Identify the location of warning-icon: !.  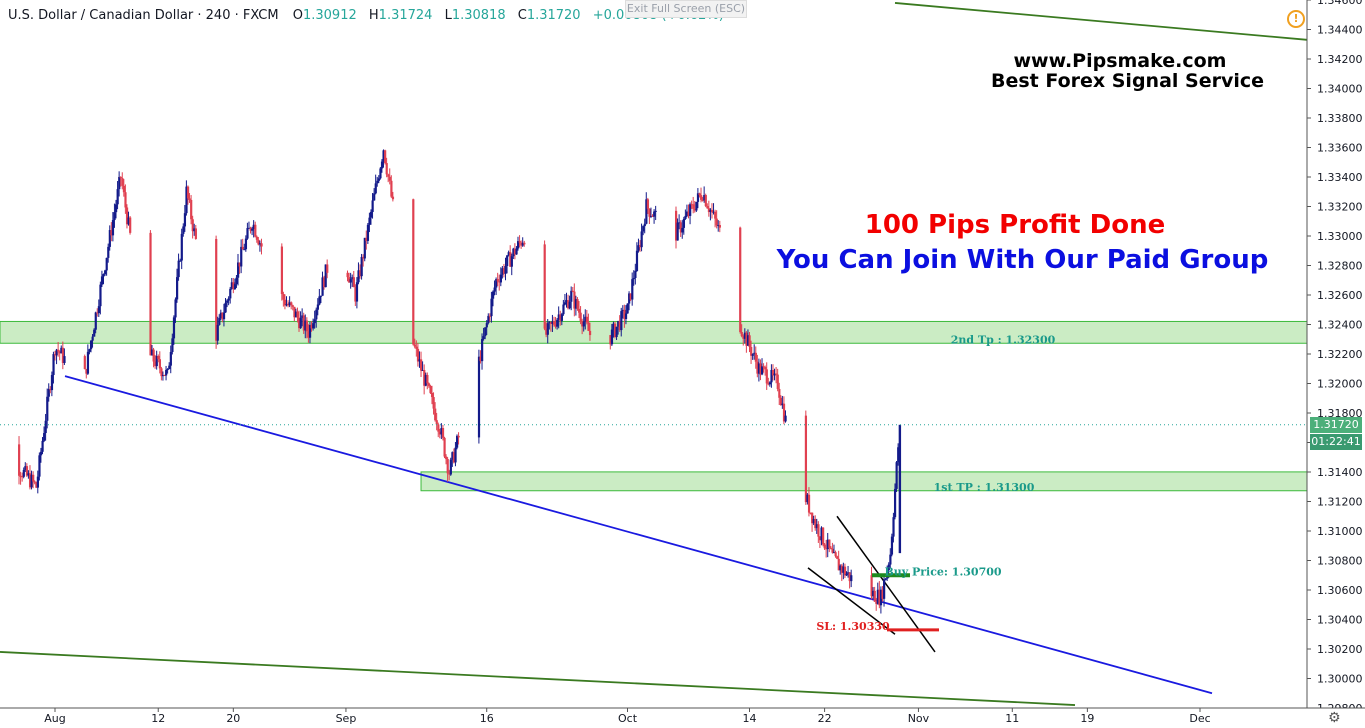
(1296, 19).